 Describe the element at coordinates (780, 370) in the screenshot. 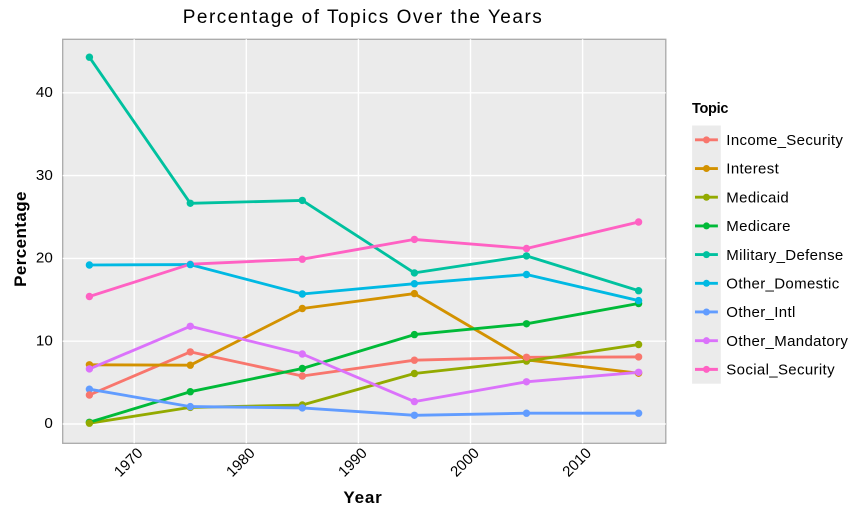

I see `svg-text: Social_Security` at that location.